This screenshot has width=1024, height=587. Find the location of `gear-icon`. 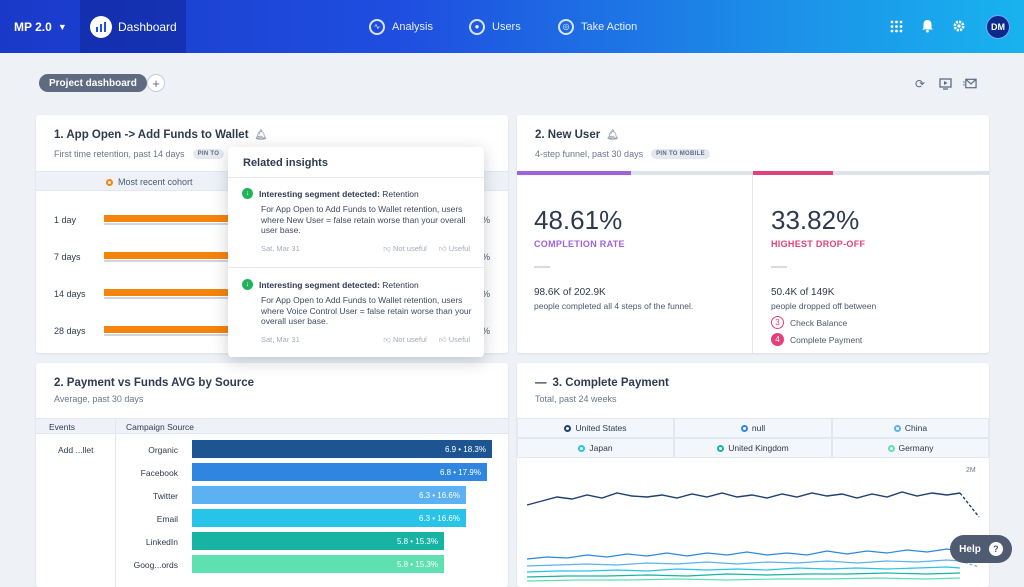

gear-icon is located at coordinates (959, 26).